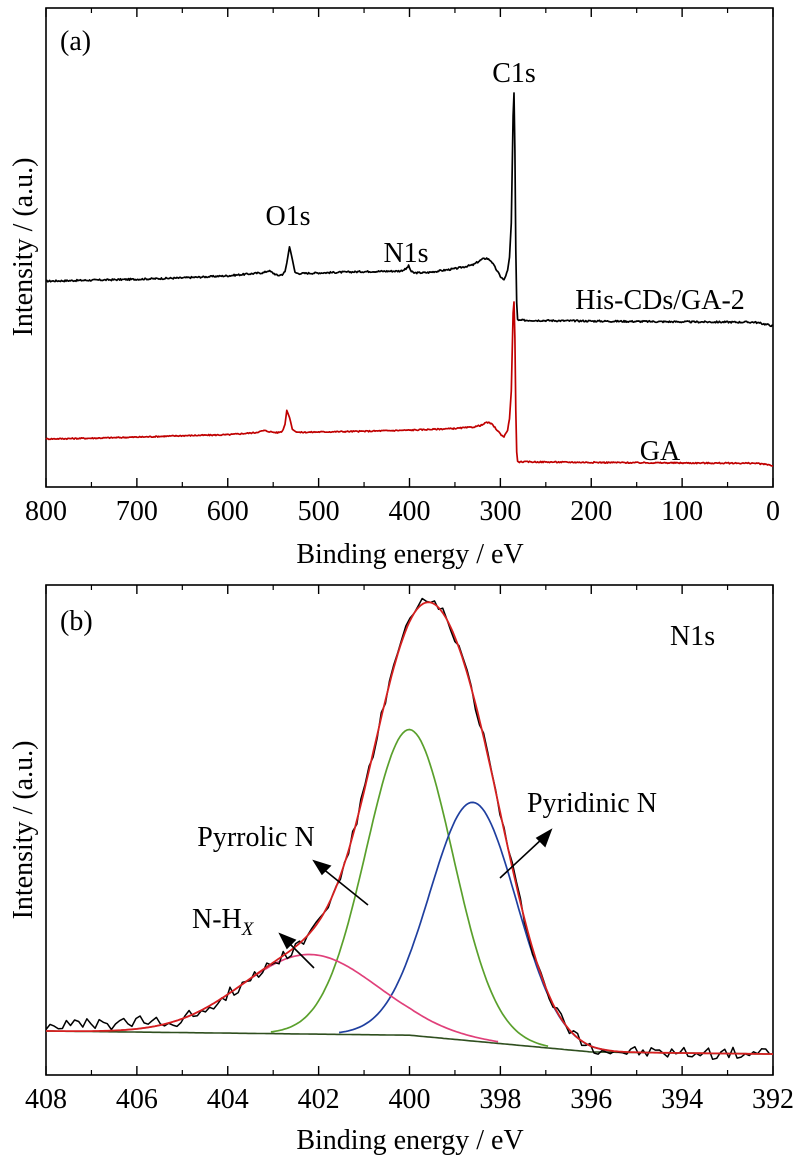  I want to click on panel-b-x-axis-label: Binding energy / eV, so click(409, 1140).